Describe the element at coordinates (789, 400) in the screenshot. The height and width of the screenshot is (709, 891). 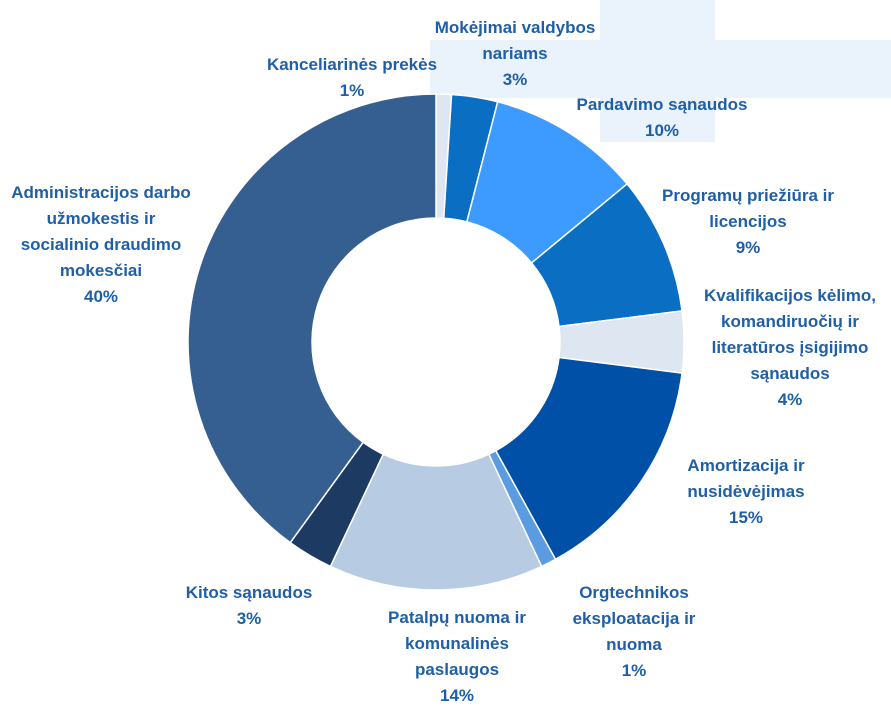
I see `value-label: 4%` at that location.